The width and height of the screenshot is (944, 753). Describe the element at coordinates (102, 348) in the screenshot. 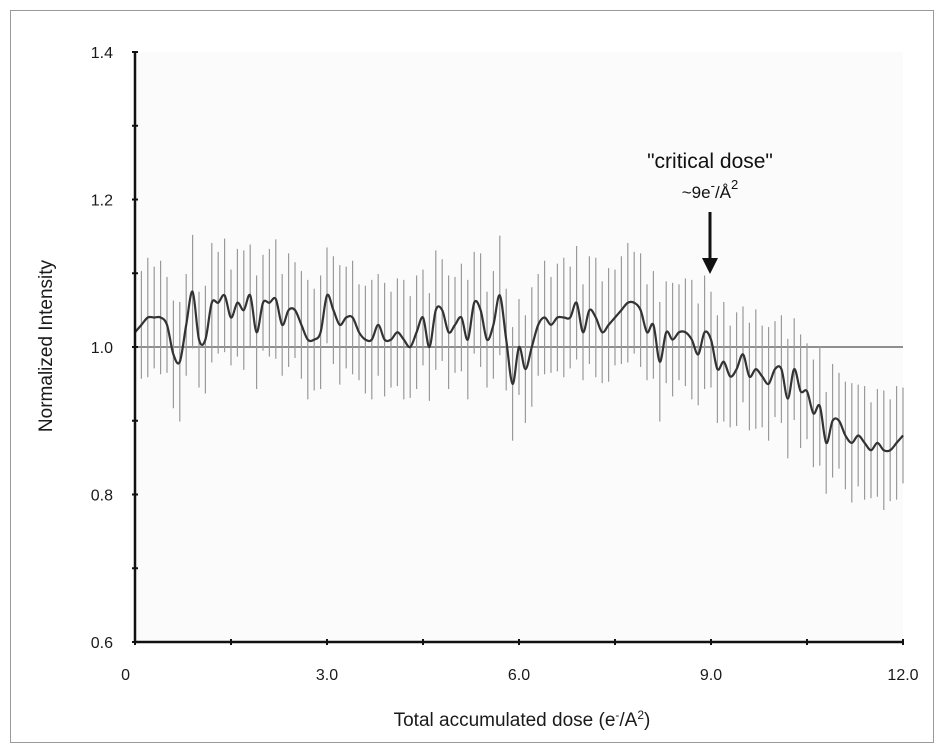

I see `y-tick-label: 1.0` at that location.